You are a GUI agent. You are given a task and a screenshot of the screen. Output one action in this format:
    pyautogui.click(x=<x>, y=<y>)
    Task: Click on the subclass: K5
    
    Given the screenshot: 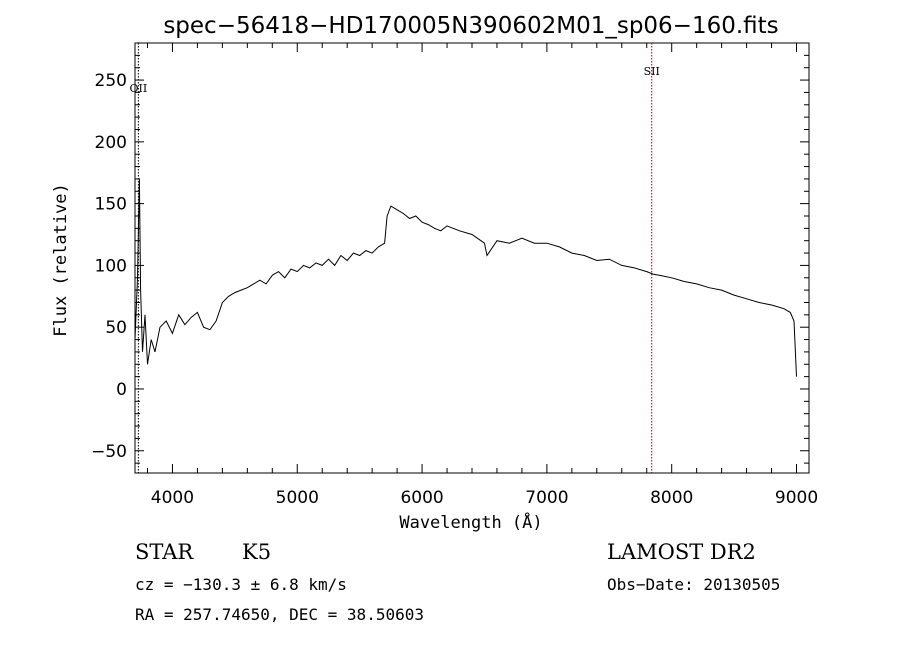 What is the action you would take?
    pyautogui.click(x=256, y=552)
    